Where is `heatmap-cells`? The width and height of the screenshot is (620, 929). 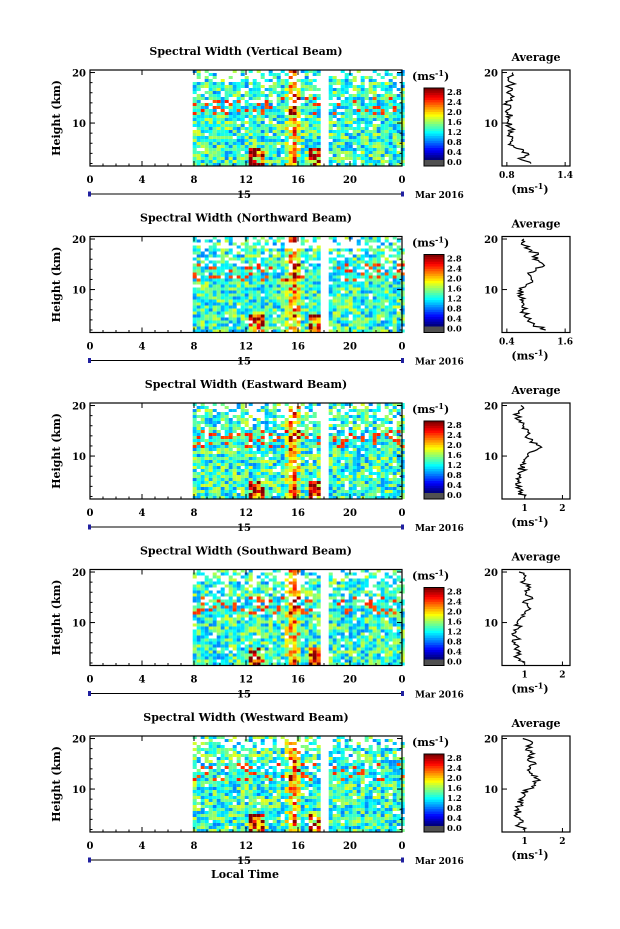
heatmap-cells is located at coordinates (298, 284).